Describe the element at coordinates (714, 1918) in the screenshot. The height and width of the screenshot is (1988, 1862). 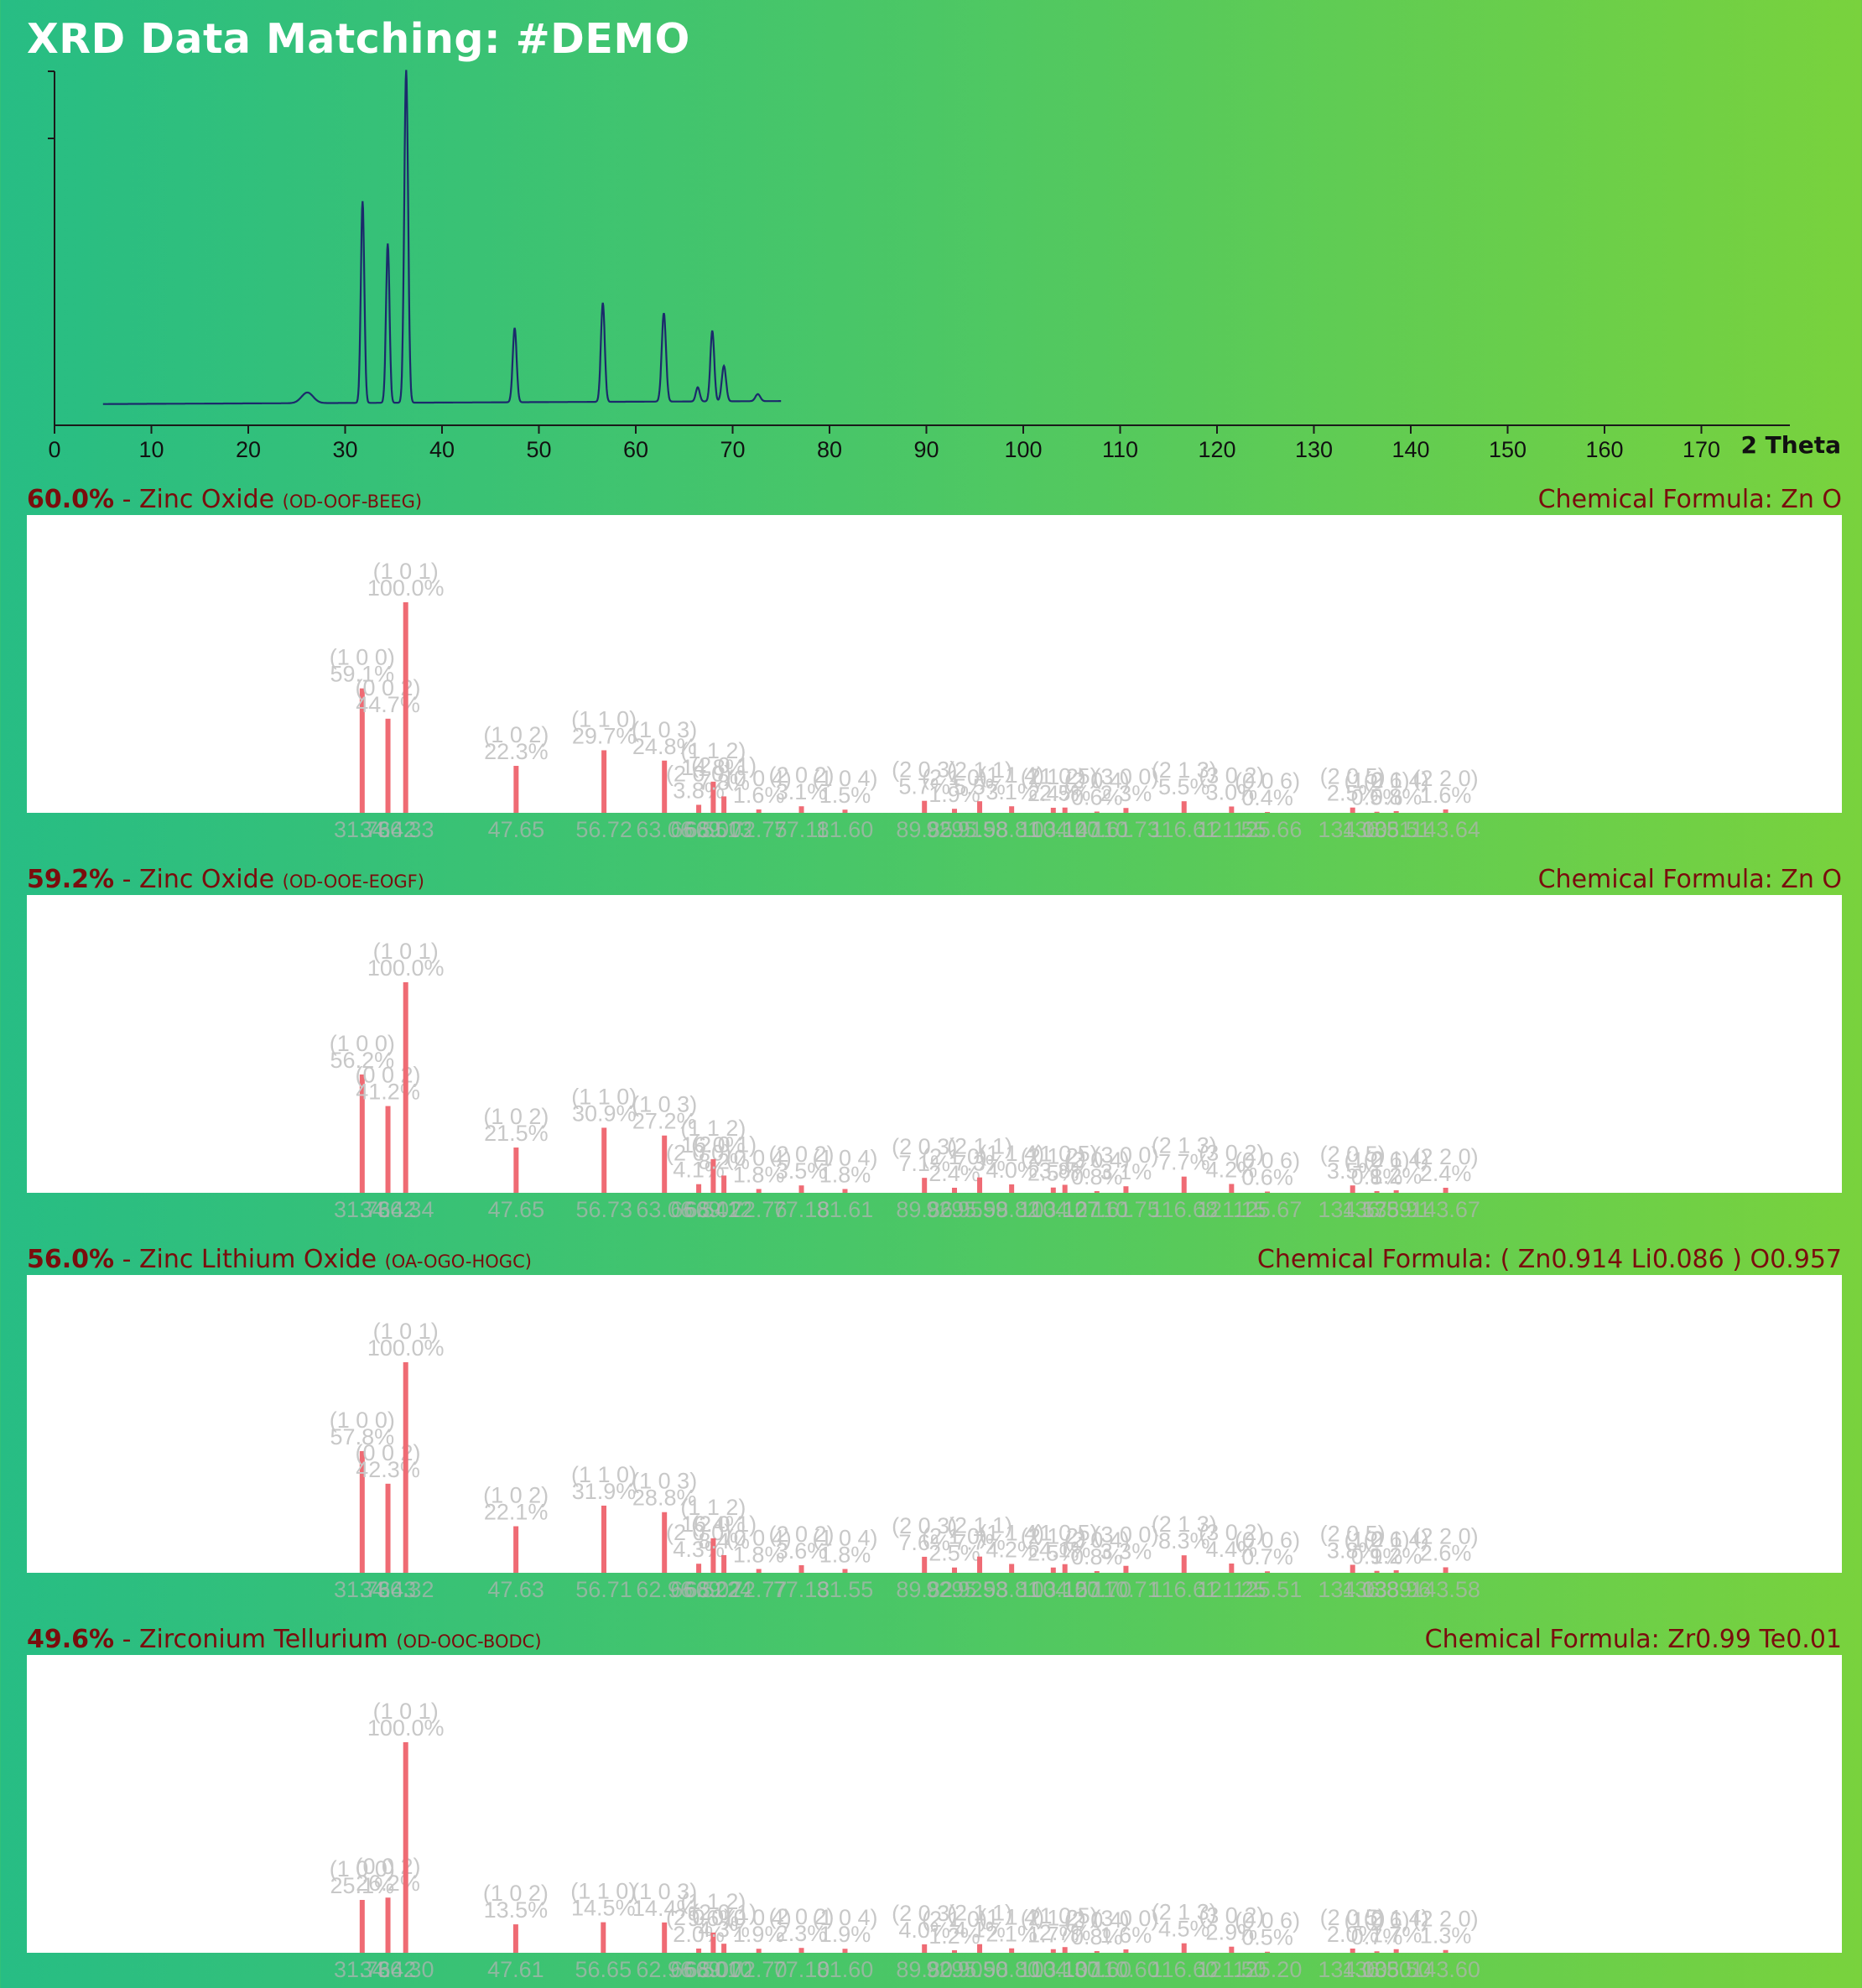
I see `peak-intensity-label: 9.6%` at that location.